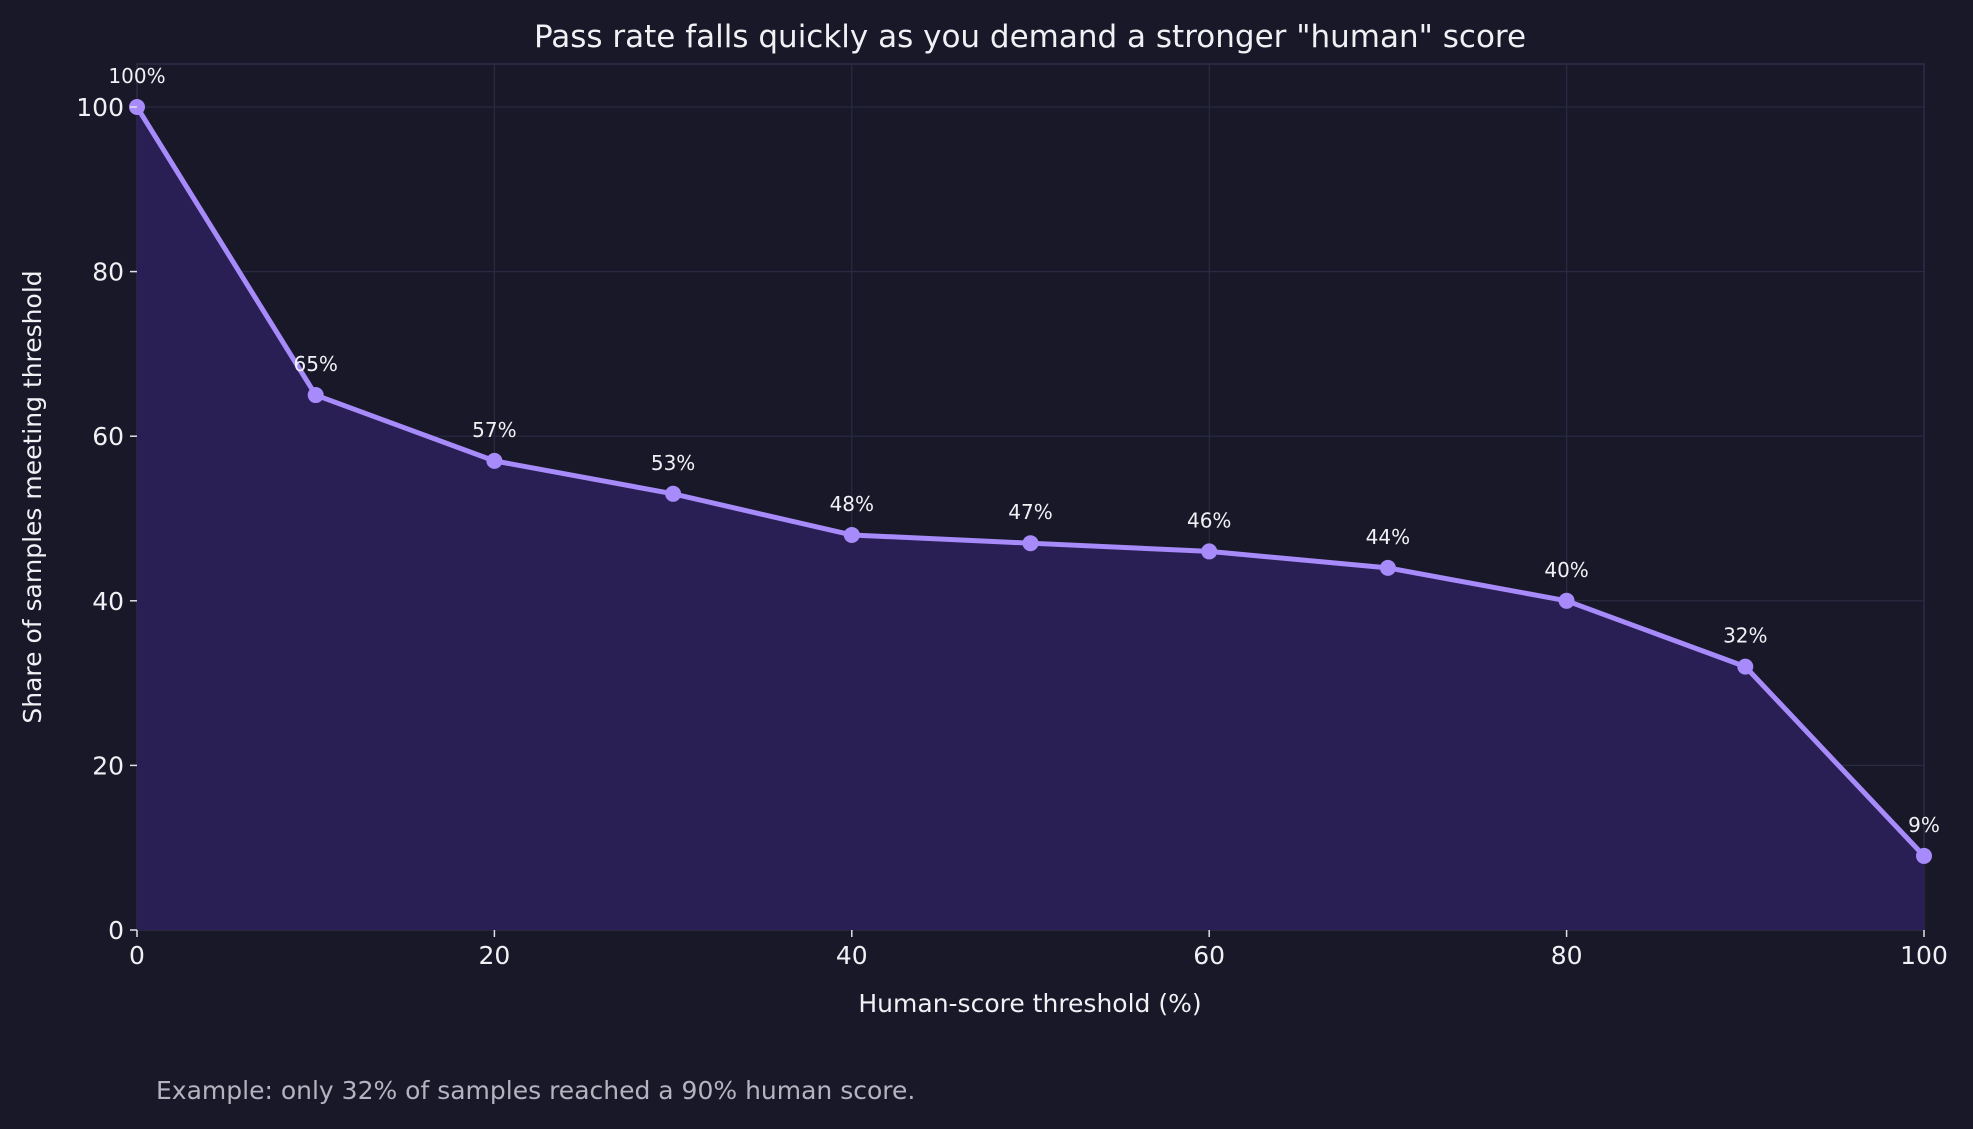 This screenshot has width=1973, height=1129. I want to click on data-label: 57%, so click(494, 430).